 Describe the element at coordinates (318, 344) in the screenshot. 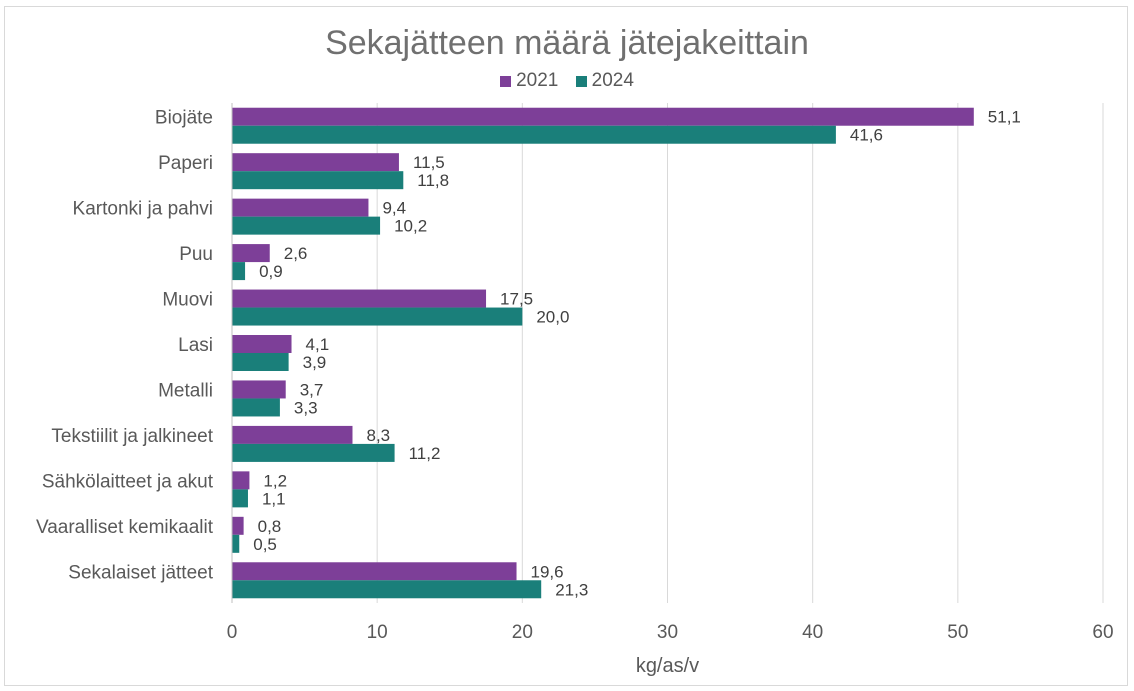

I see `data-label-2021: 4,1` at that location.